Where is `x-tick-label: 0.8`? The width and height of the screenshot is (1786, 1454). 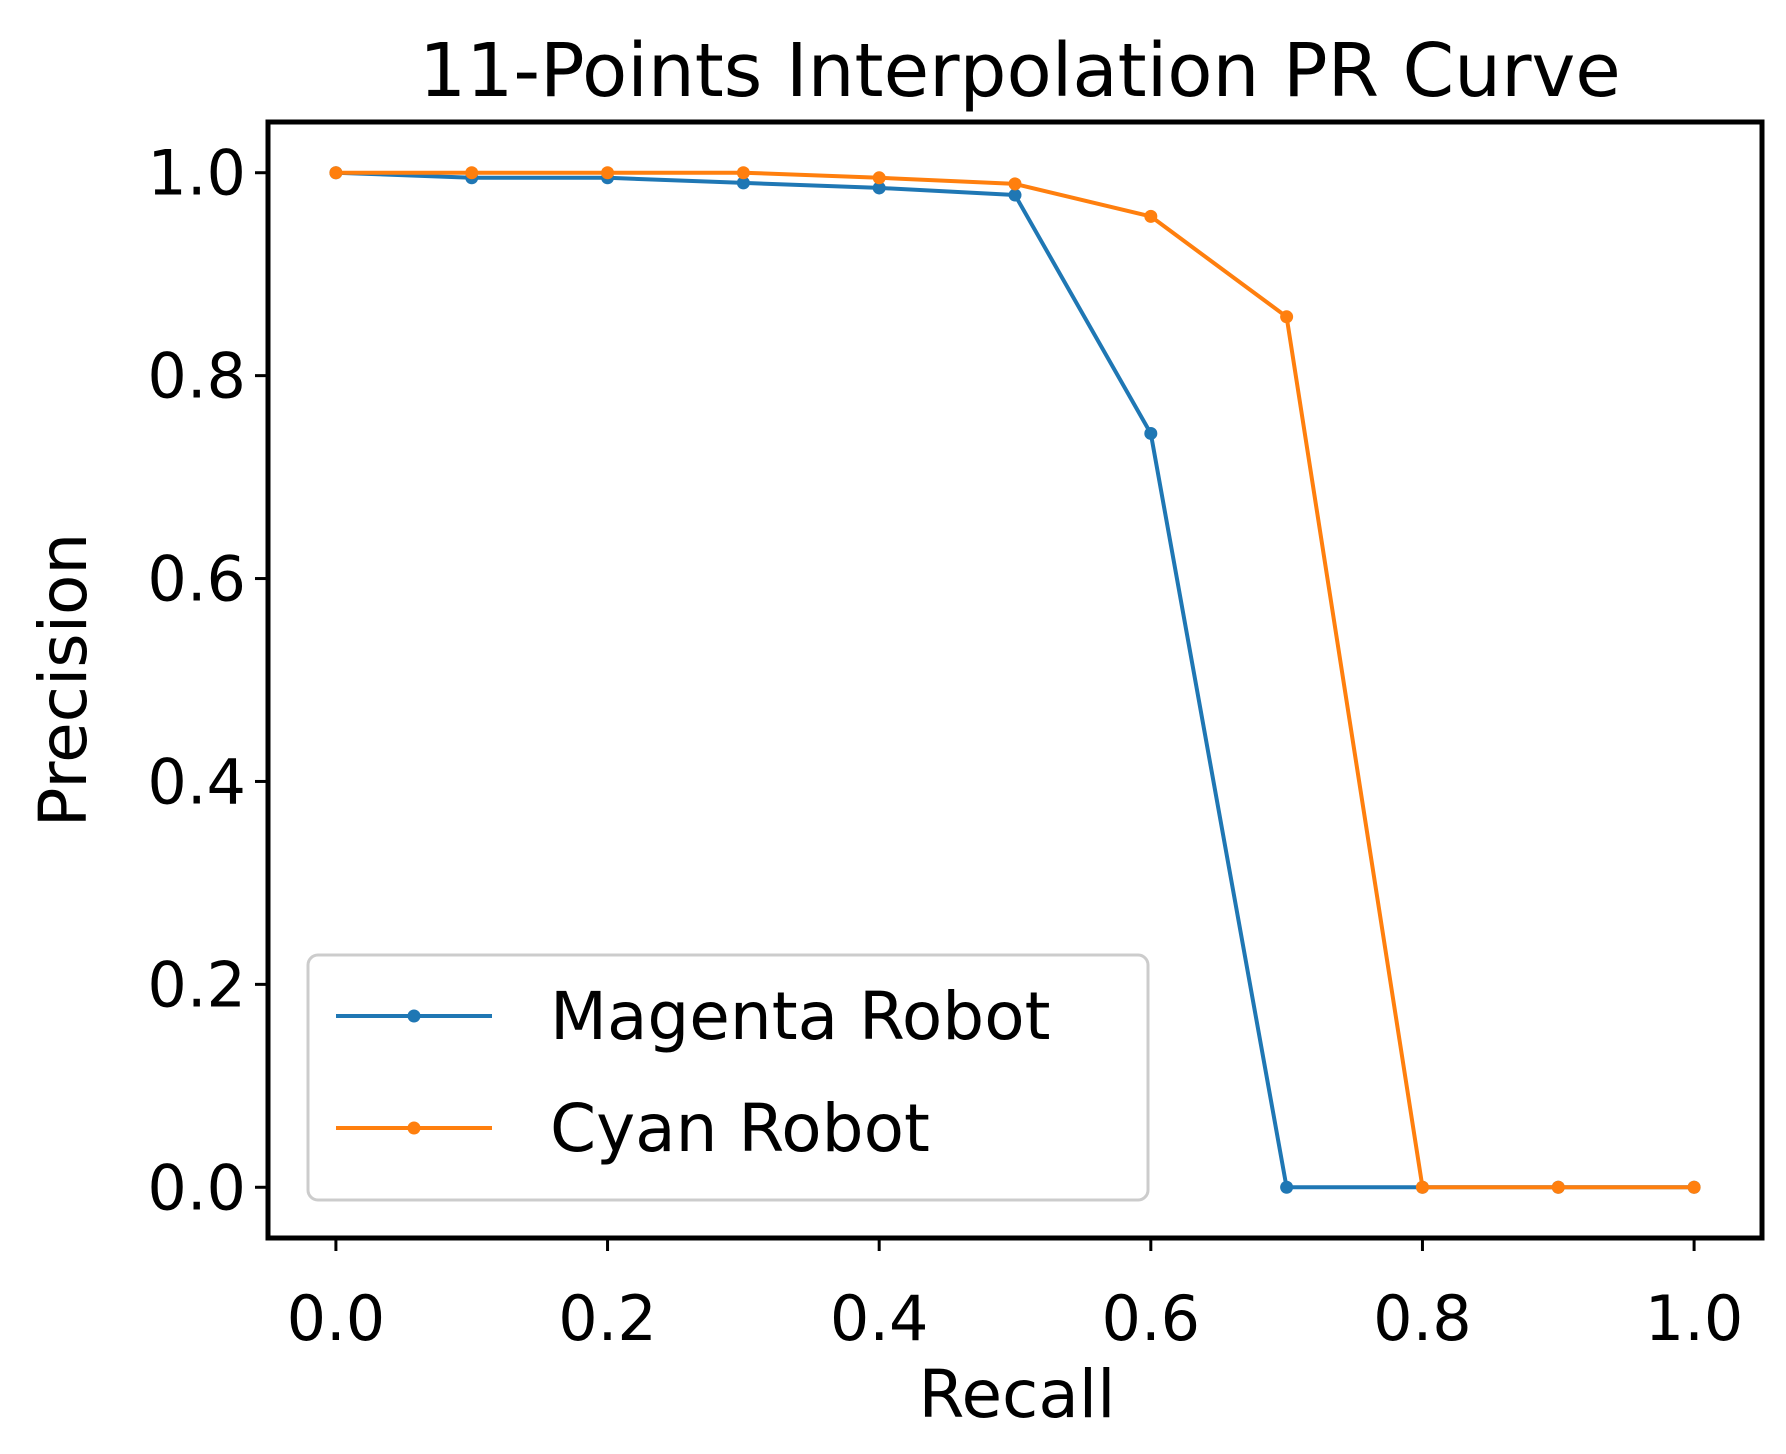
x-tick-label: 0.8 is located at coordinates (1422, 1318).